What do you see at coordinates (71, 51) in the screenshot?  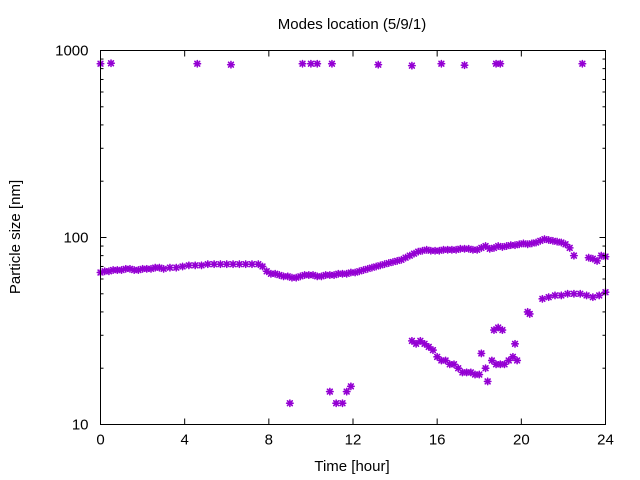 I see `y-tick-label: 1000` at bounding box center [71, 51].